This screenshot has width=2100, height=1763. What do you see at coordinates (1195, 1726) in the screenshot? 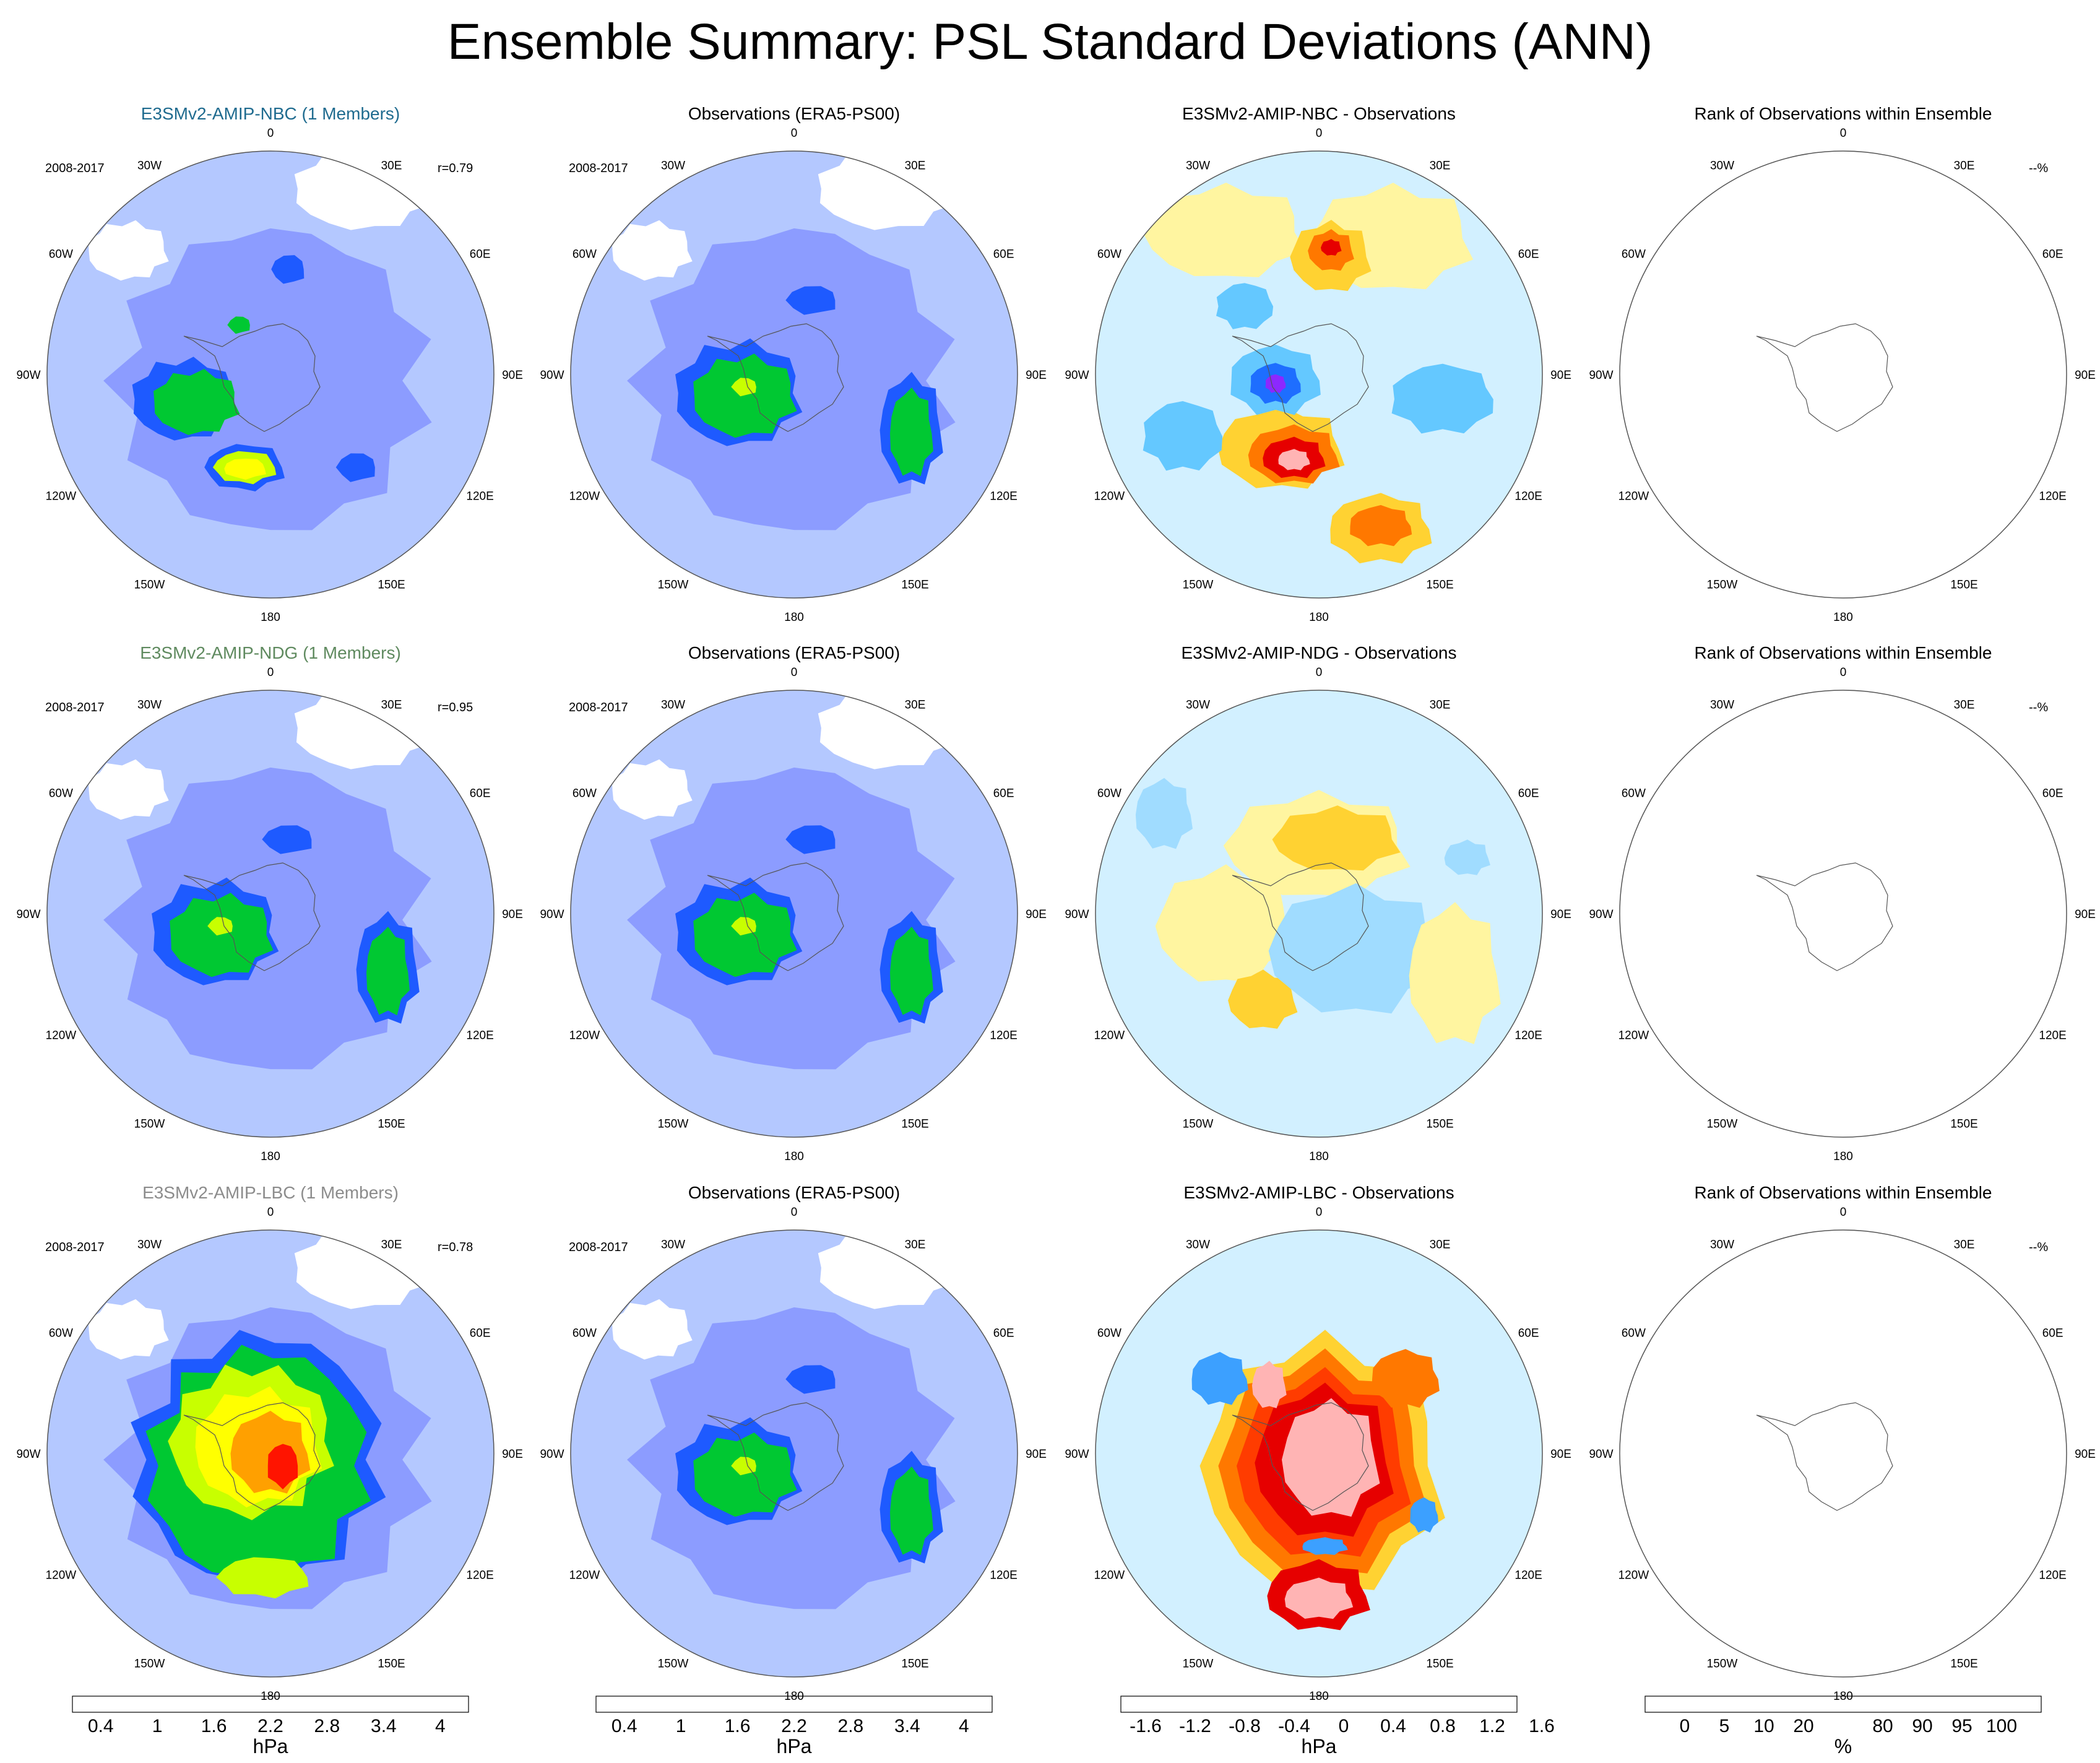
I see `colorbar-tick-label: -1.2` at bounding box center [1195, 1726].